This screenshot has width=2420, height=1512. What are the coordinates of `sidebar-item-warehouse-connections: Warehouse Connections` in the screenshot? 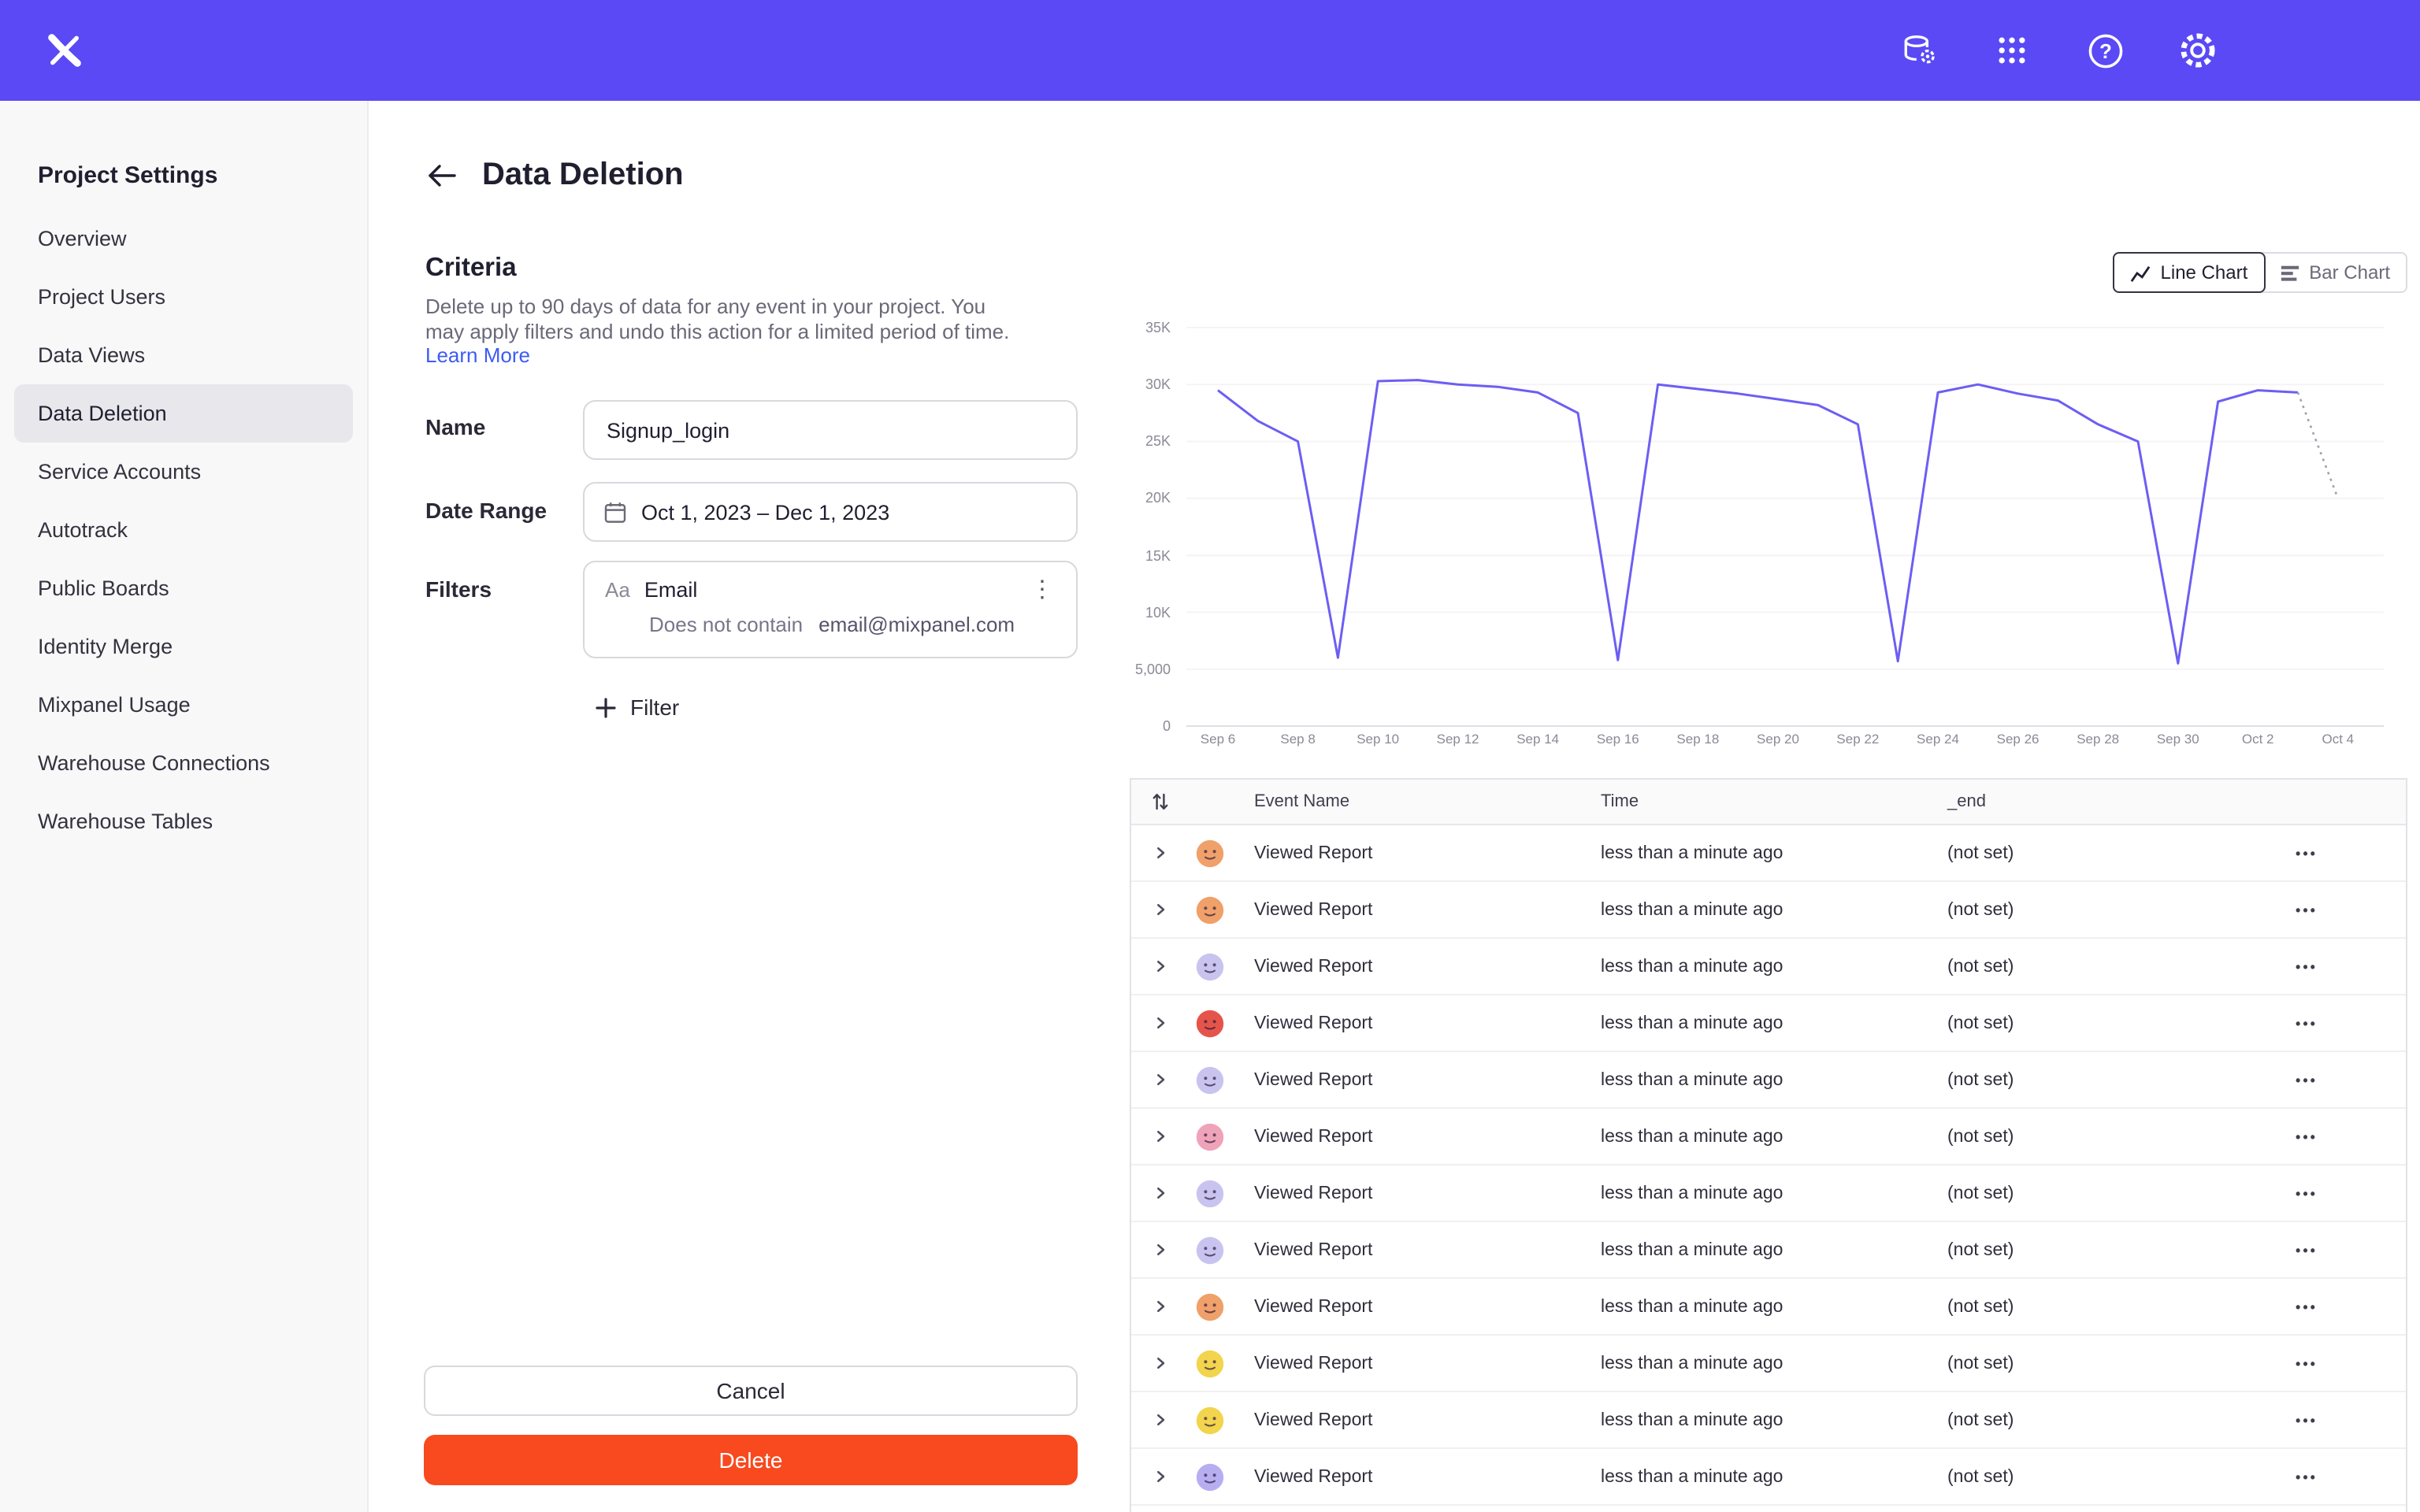 It's located at (154, 763).